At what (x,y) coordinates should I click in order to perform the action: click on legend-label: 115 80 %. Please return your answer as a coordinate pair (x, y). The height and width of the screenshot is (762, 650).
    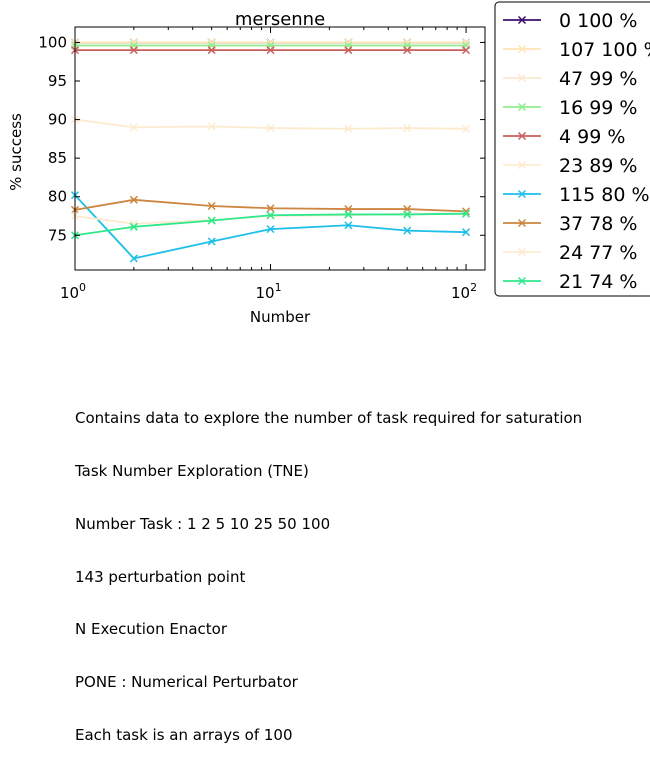
    Looking at the image, I should click on (604, 195).